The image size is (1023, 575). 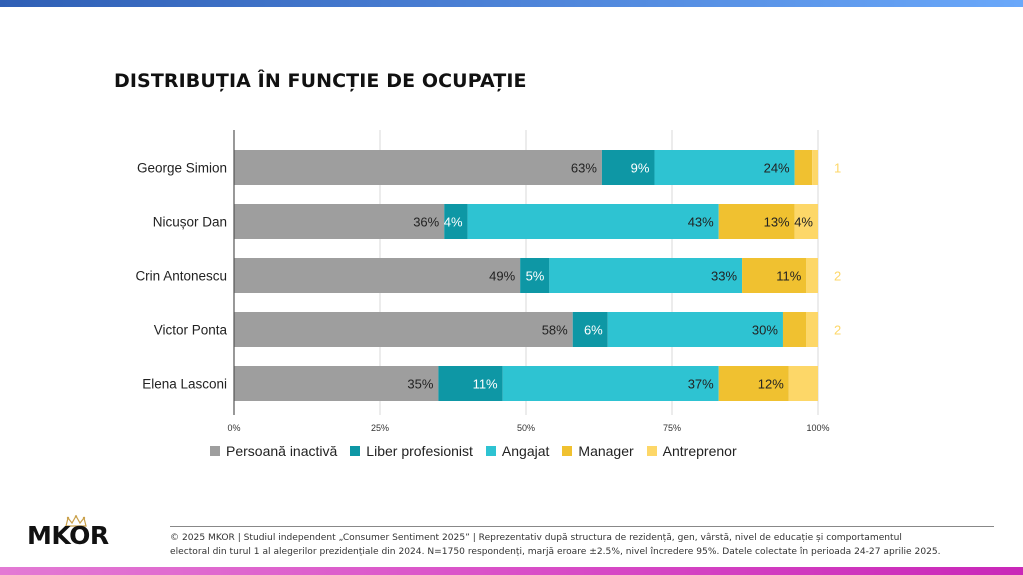 I want to click on data-label: 5%, so click(x=535, y=276).